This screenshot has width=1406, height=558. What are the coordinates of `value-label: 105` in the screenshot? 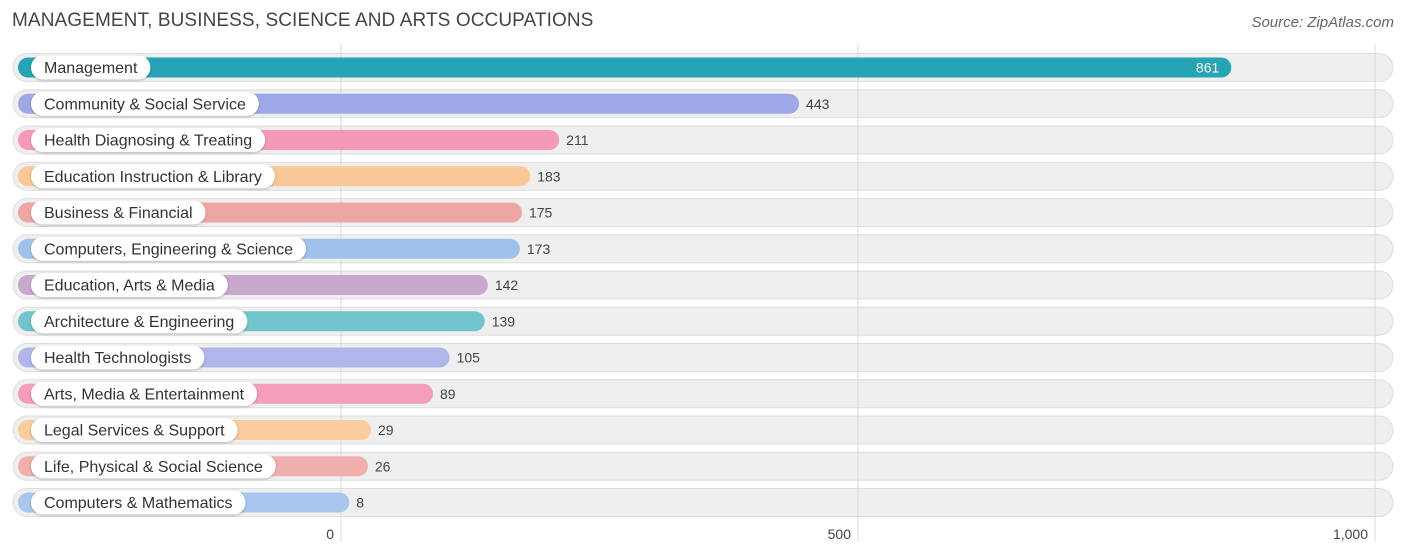 It's located at (469, 358).